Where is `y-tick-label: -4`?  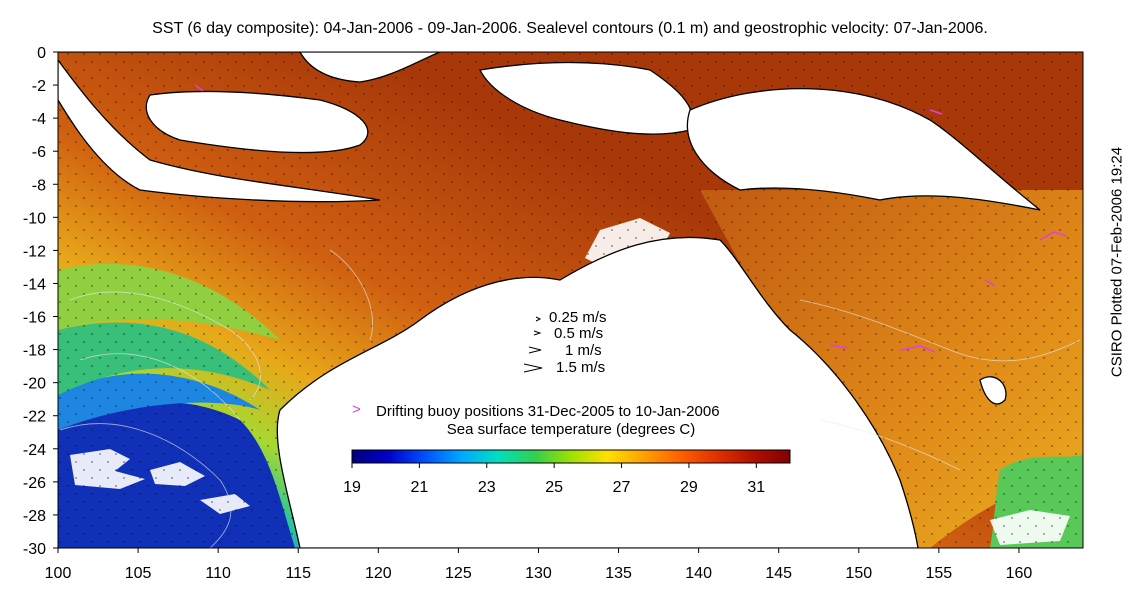 y-tick-label: -4 is located at coordinates (39, 119).